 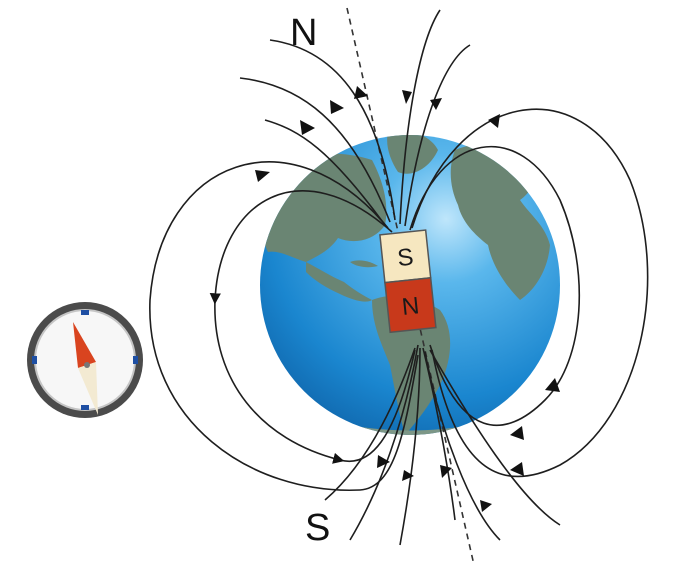 I want to click on geographic-south-label: S, so click(x=317, y=528).